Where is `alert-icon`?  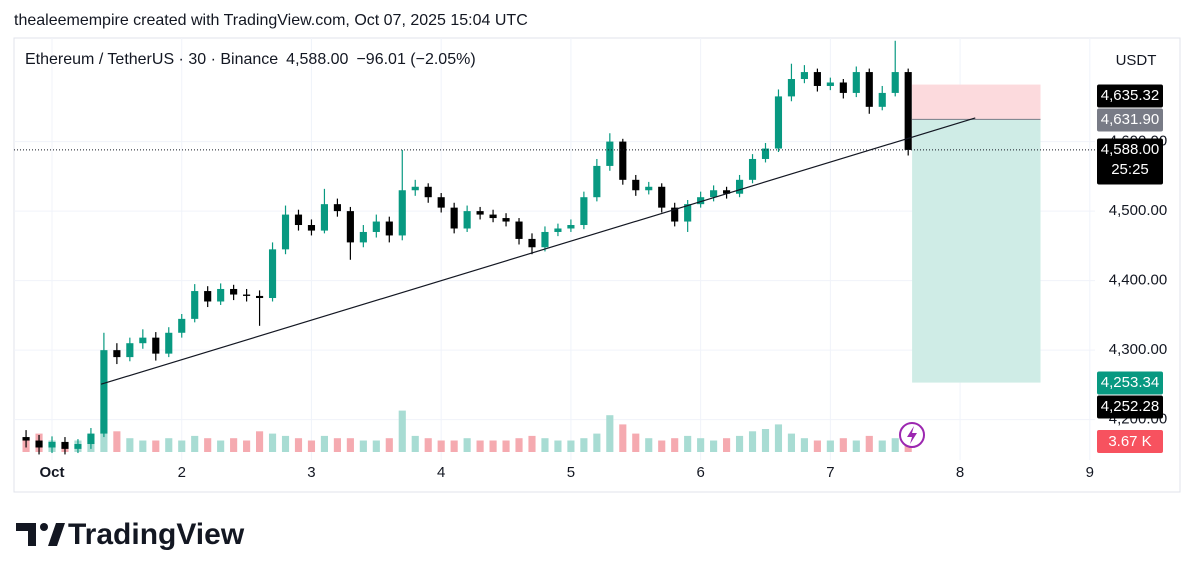 alert-icon is located at coordinates (912, 435).